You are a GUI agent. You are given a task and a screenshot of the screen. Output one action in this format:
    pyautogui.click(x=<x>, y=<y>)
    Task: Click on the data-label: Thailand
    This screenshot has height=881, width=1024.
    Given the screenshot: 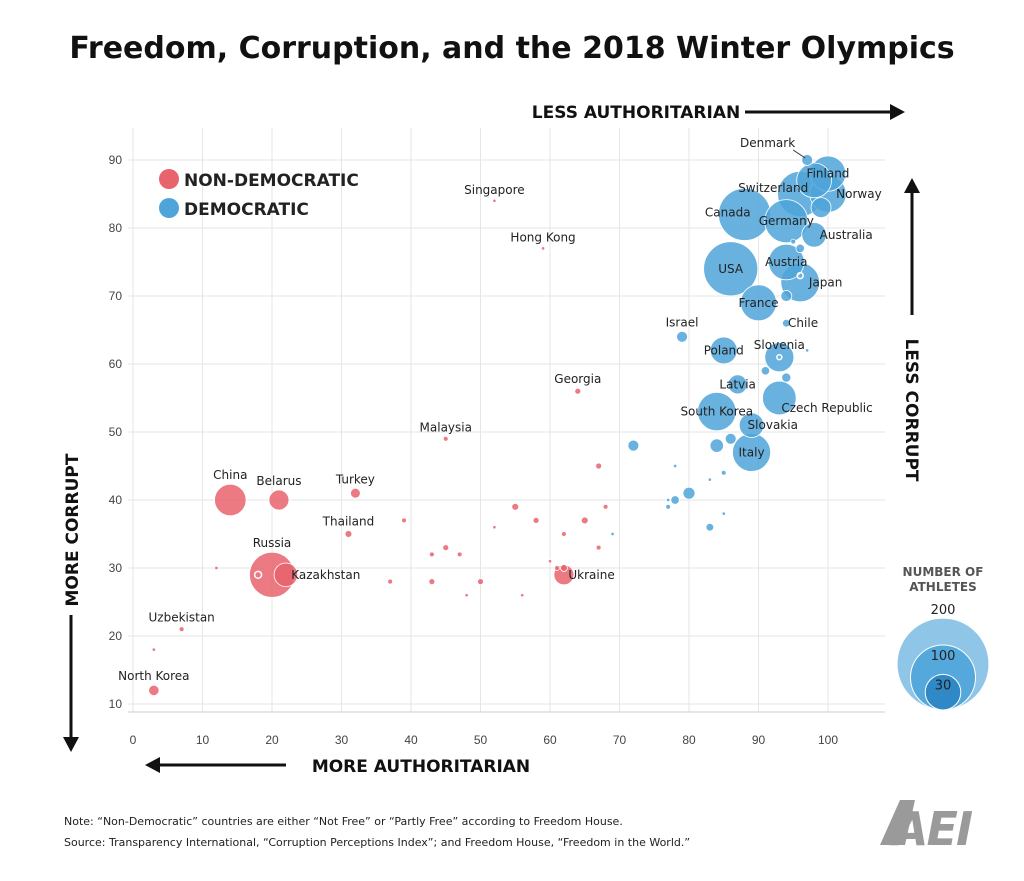 What is the action you would take?
    pyautogui.click(x=348, y=522)
    